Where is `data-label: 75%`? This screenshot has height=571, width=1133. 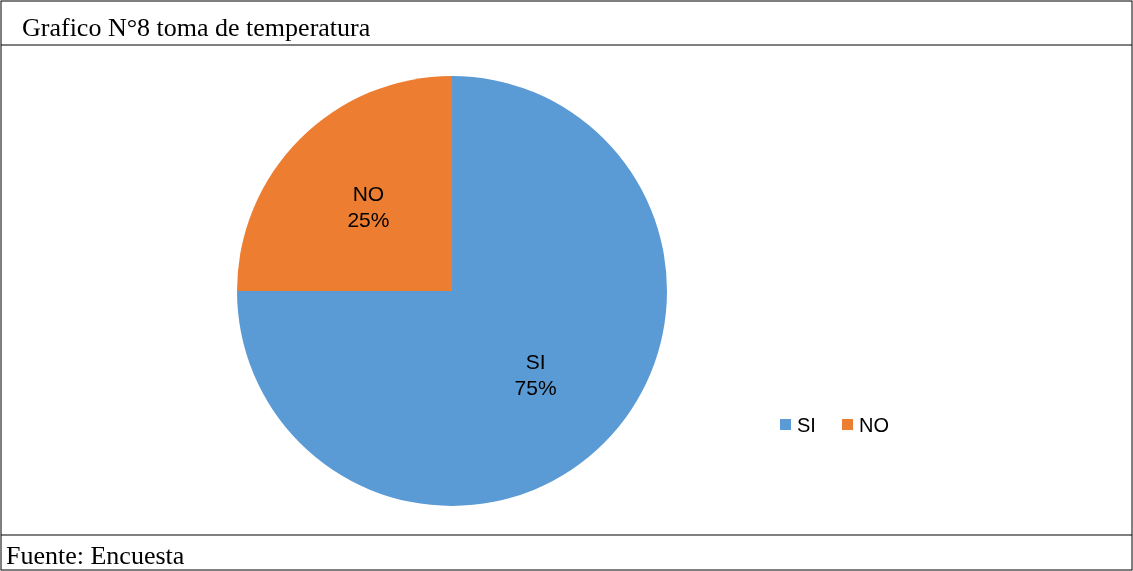
data-label: 75% is located at coordinates (535, 387).